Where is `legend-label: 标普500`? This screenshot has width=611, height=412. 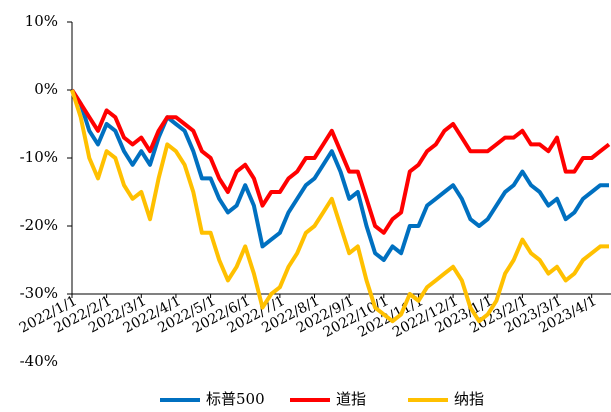
legend-label: 标普500 is located at coordinates (235, 399).